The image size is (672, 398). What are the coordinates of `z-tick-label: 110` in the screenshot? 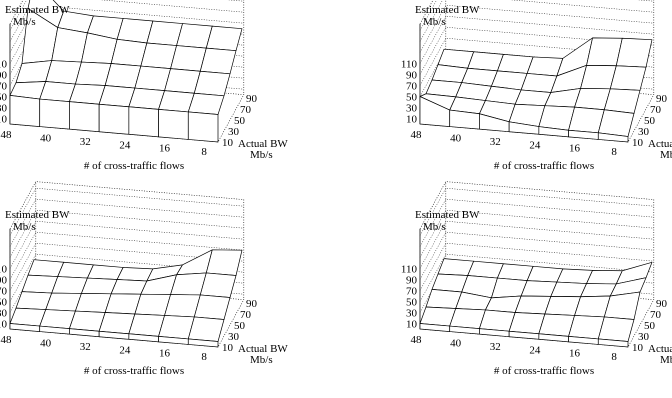 It's located at (409, 270).